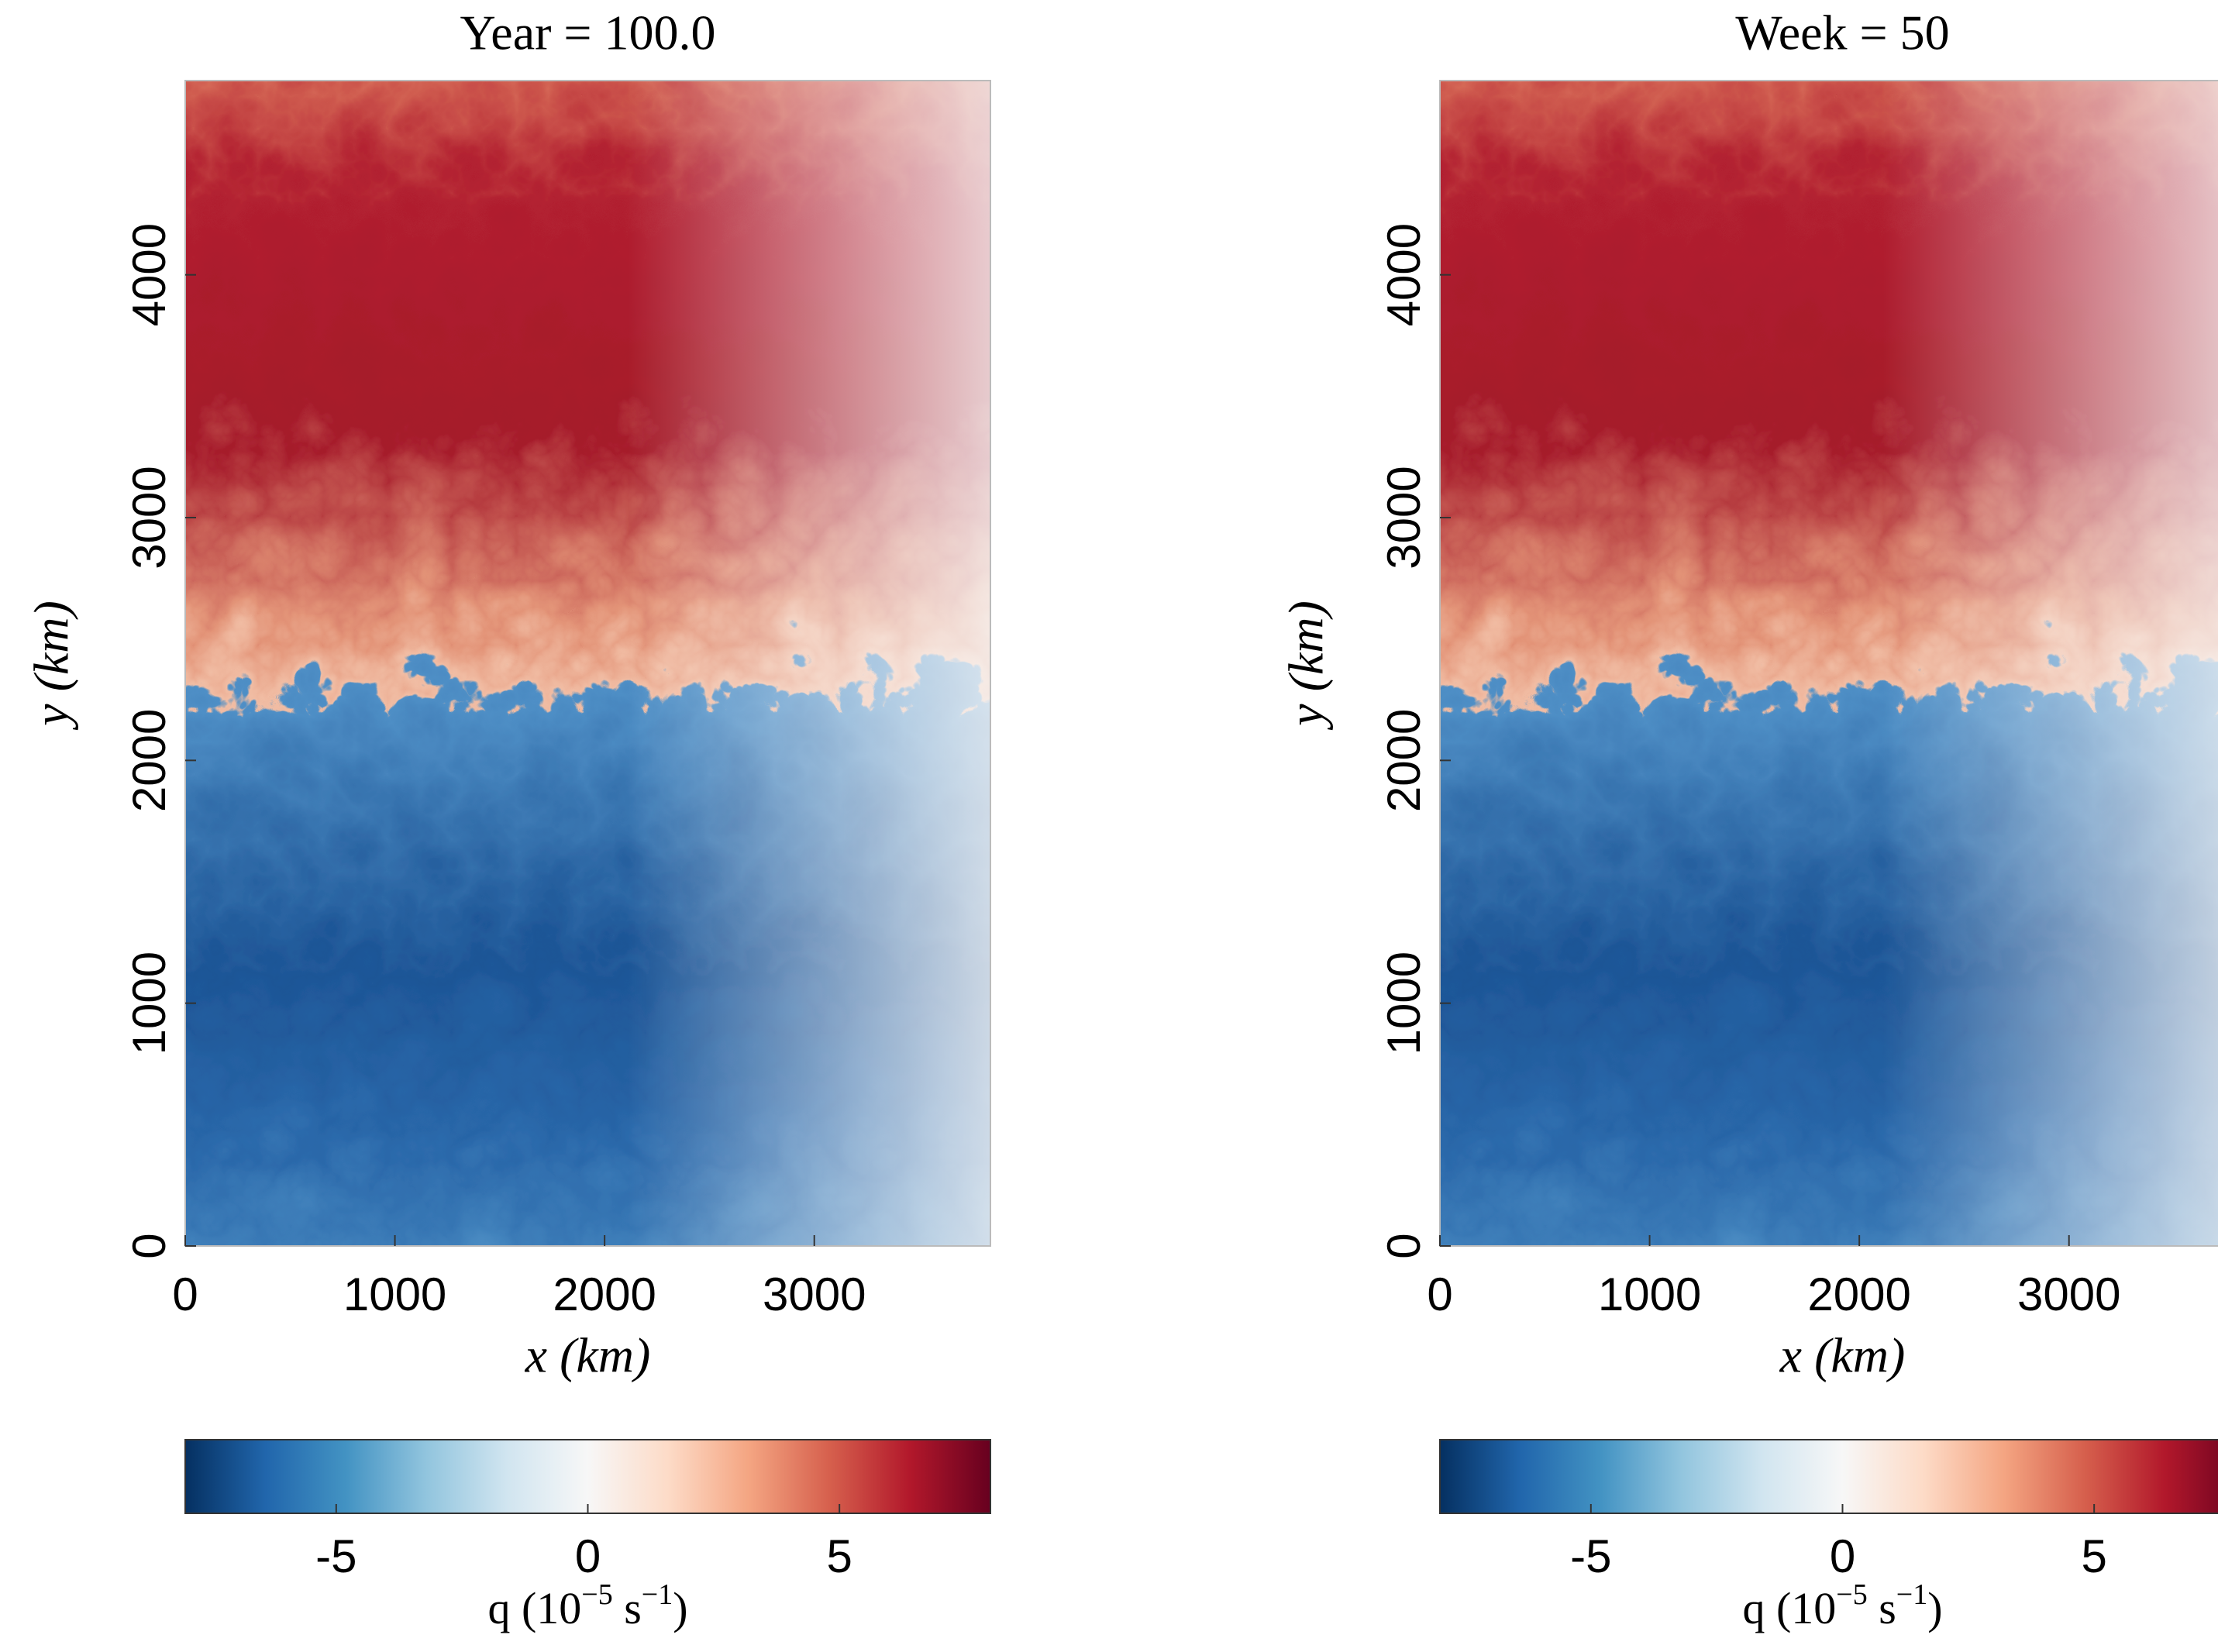 The height and width of the screenshot is (1652, 2218). What do you see at coordinates (587, 32) in the screenshot?
I see `panel-title: Year = 100.0` at bounding box center [587, 32].